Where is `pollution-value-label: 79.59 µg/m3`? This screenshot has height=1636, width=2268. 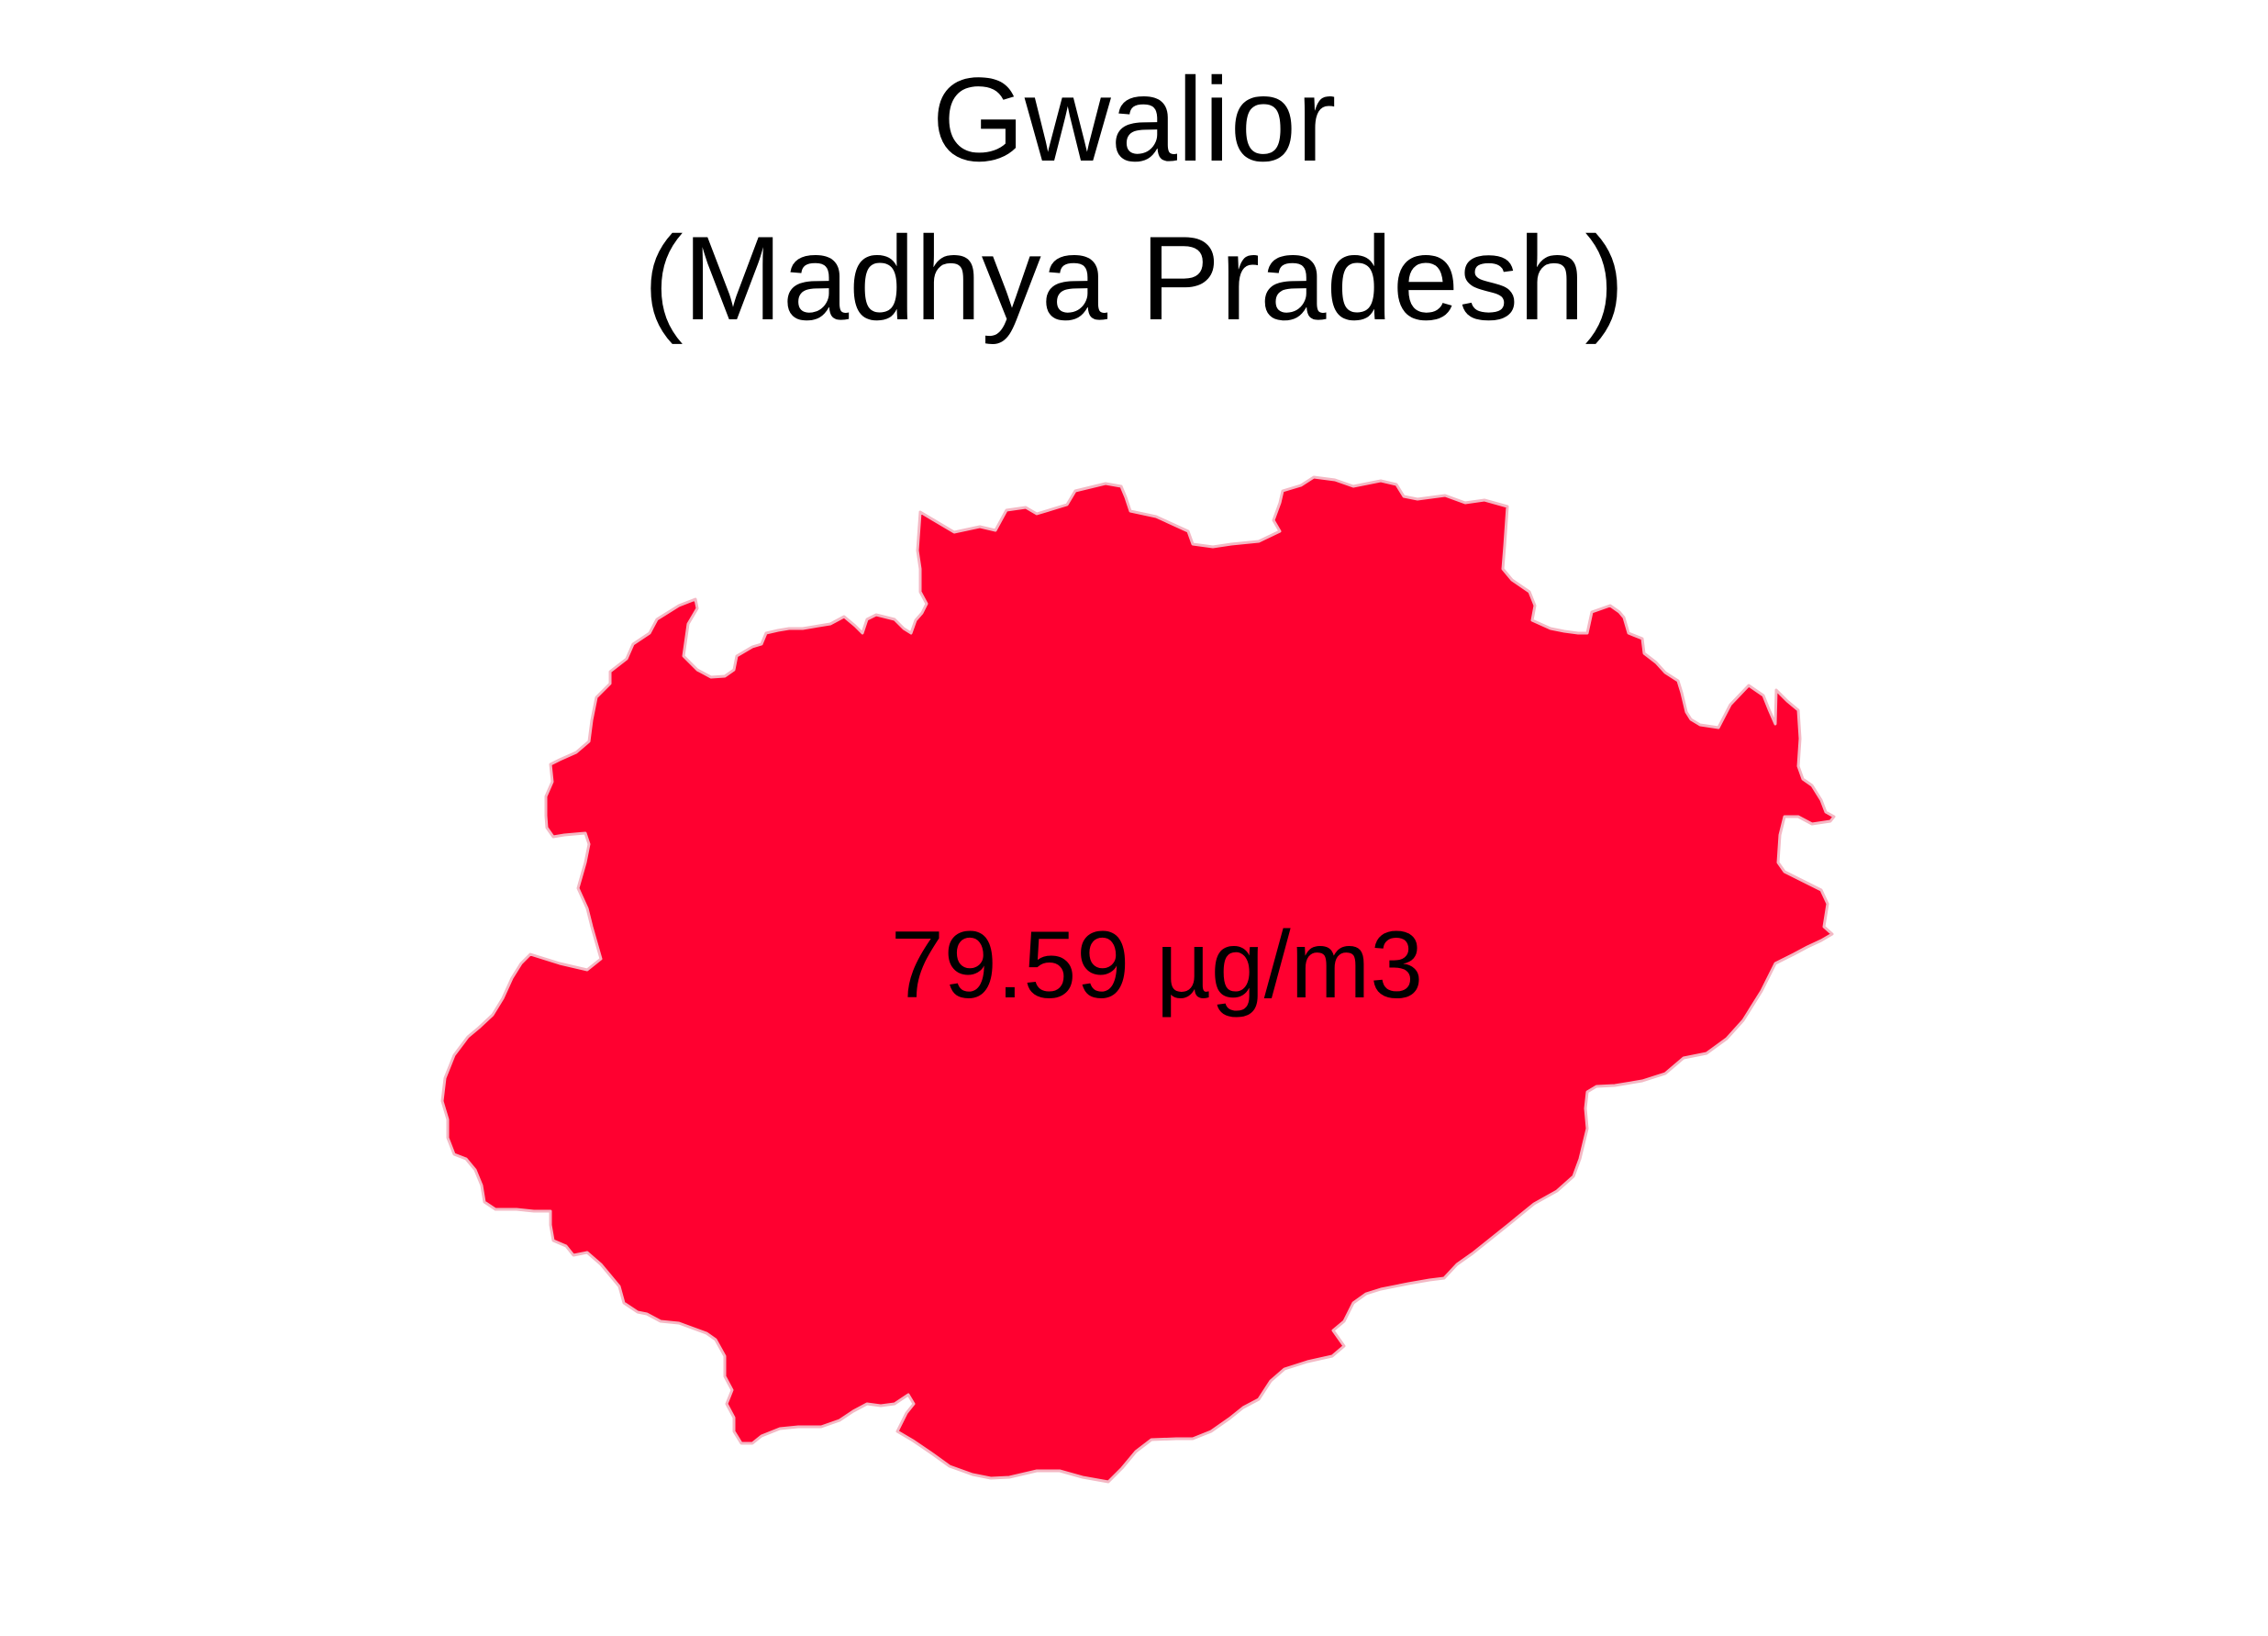 pollution-value-label: 79.59 µg/m3 is located at coordinates (1157, 965).